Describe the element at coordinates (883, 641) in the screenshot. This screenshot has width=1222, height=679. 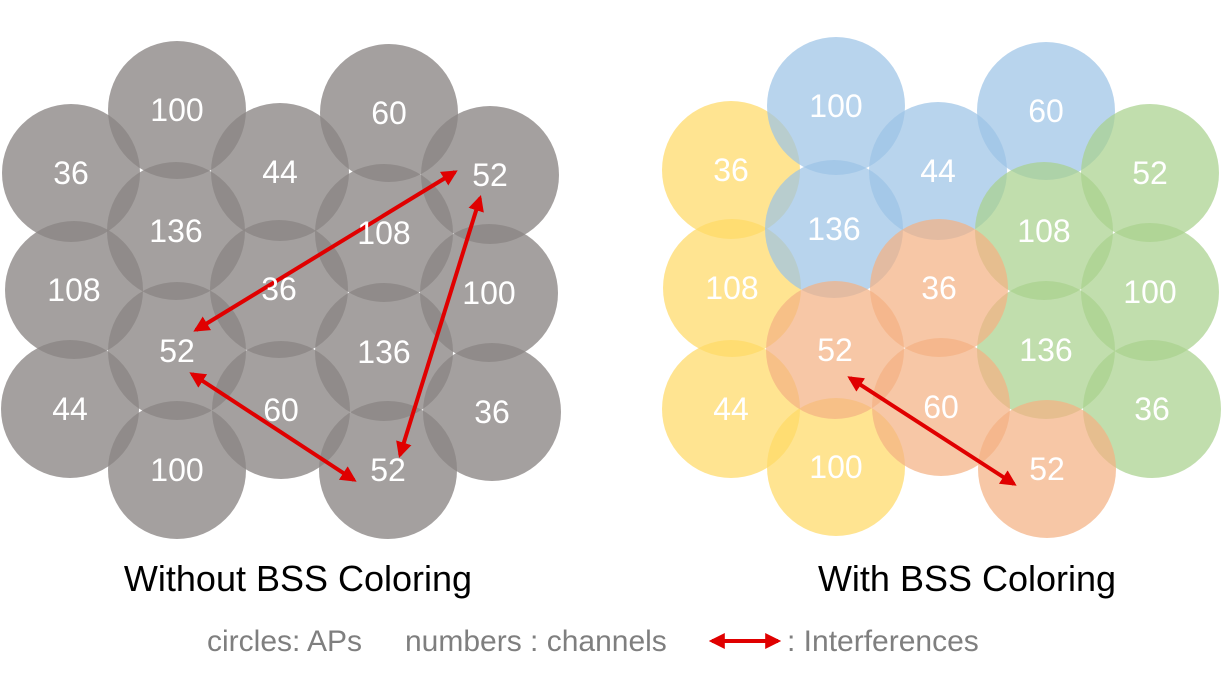
I see `legend-arrow-text: : Interferences` at that location.